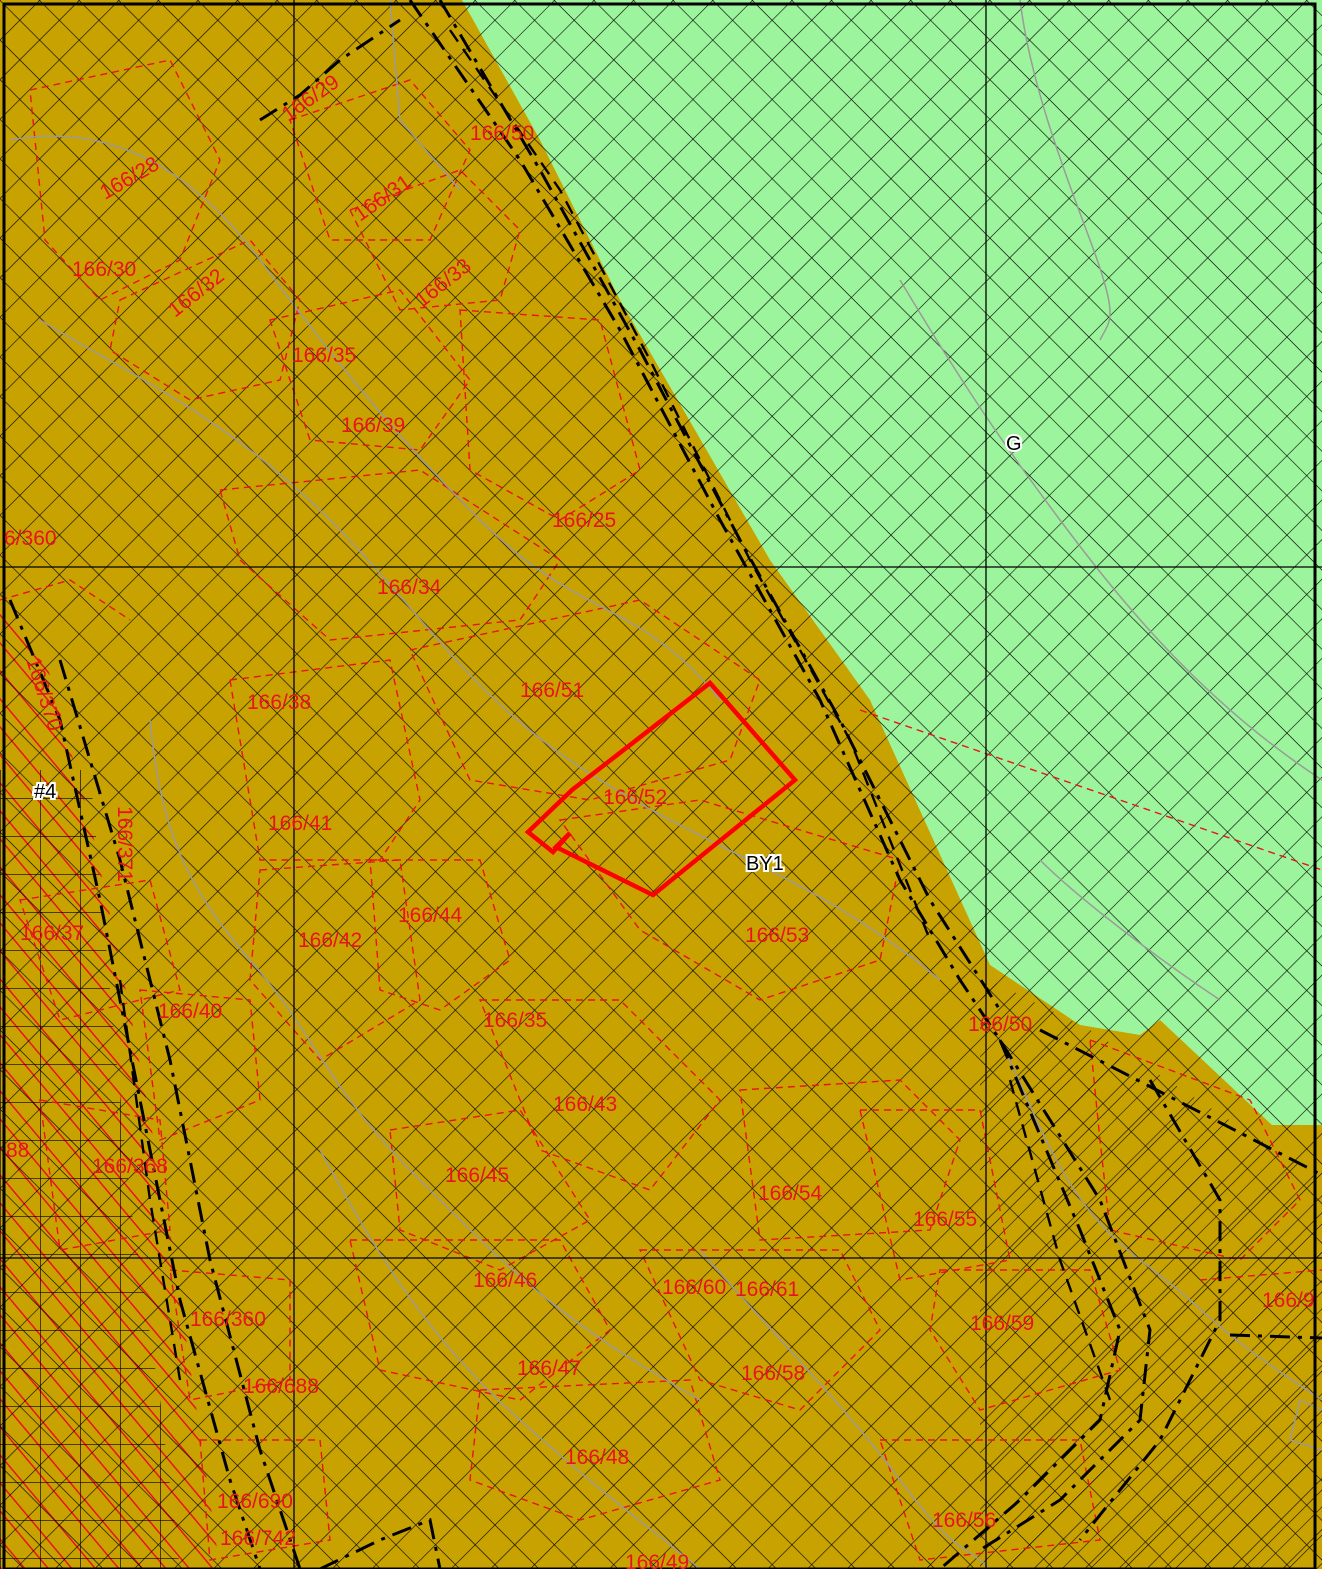  What do you see at coordinates (130, 1166) in the screenshot?
I see `parcel-label: 166/368` at bounding box center [130, 1166].